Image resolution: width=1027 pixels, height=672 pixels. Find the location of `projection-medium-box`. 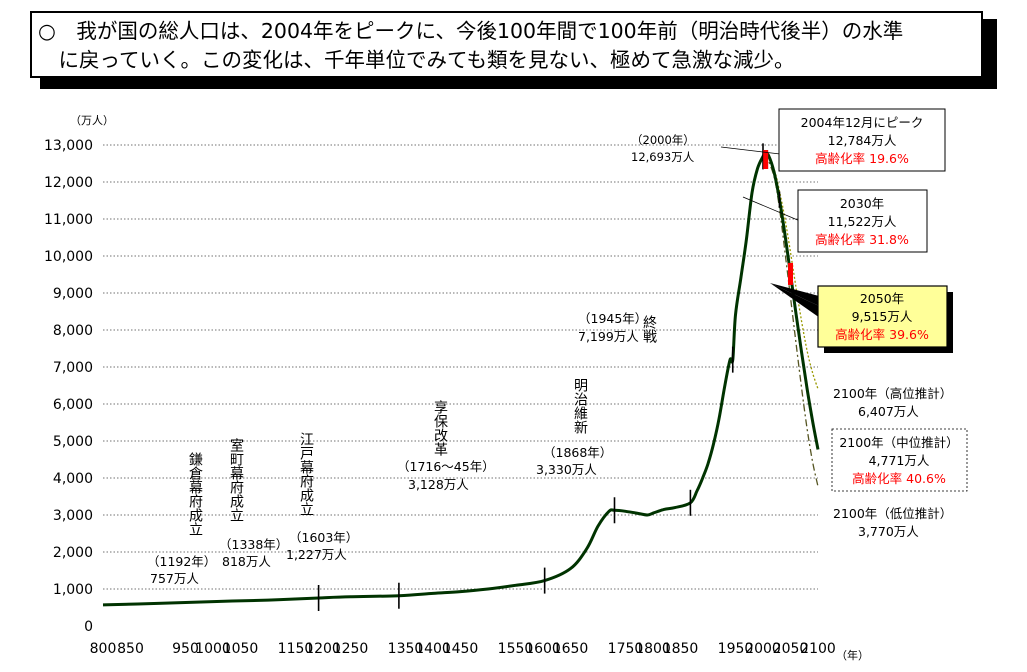

projection-medium-box is located at coordinates (899, 460).